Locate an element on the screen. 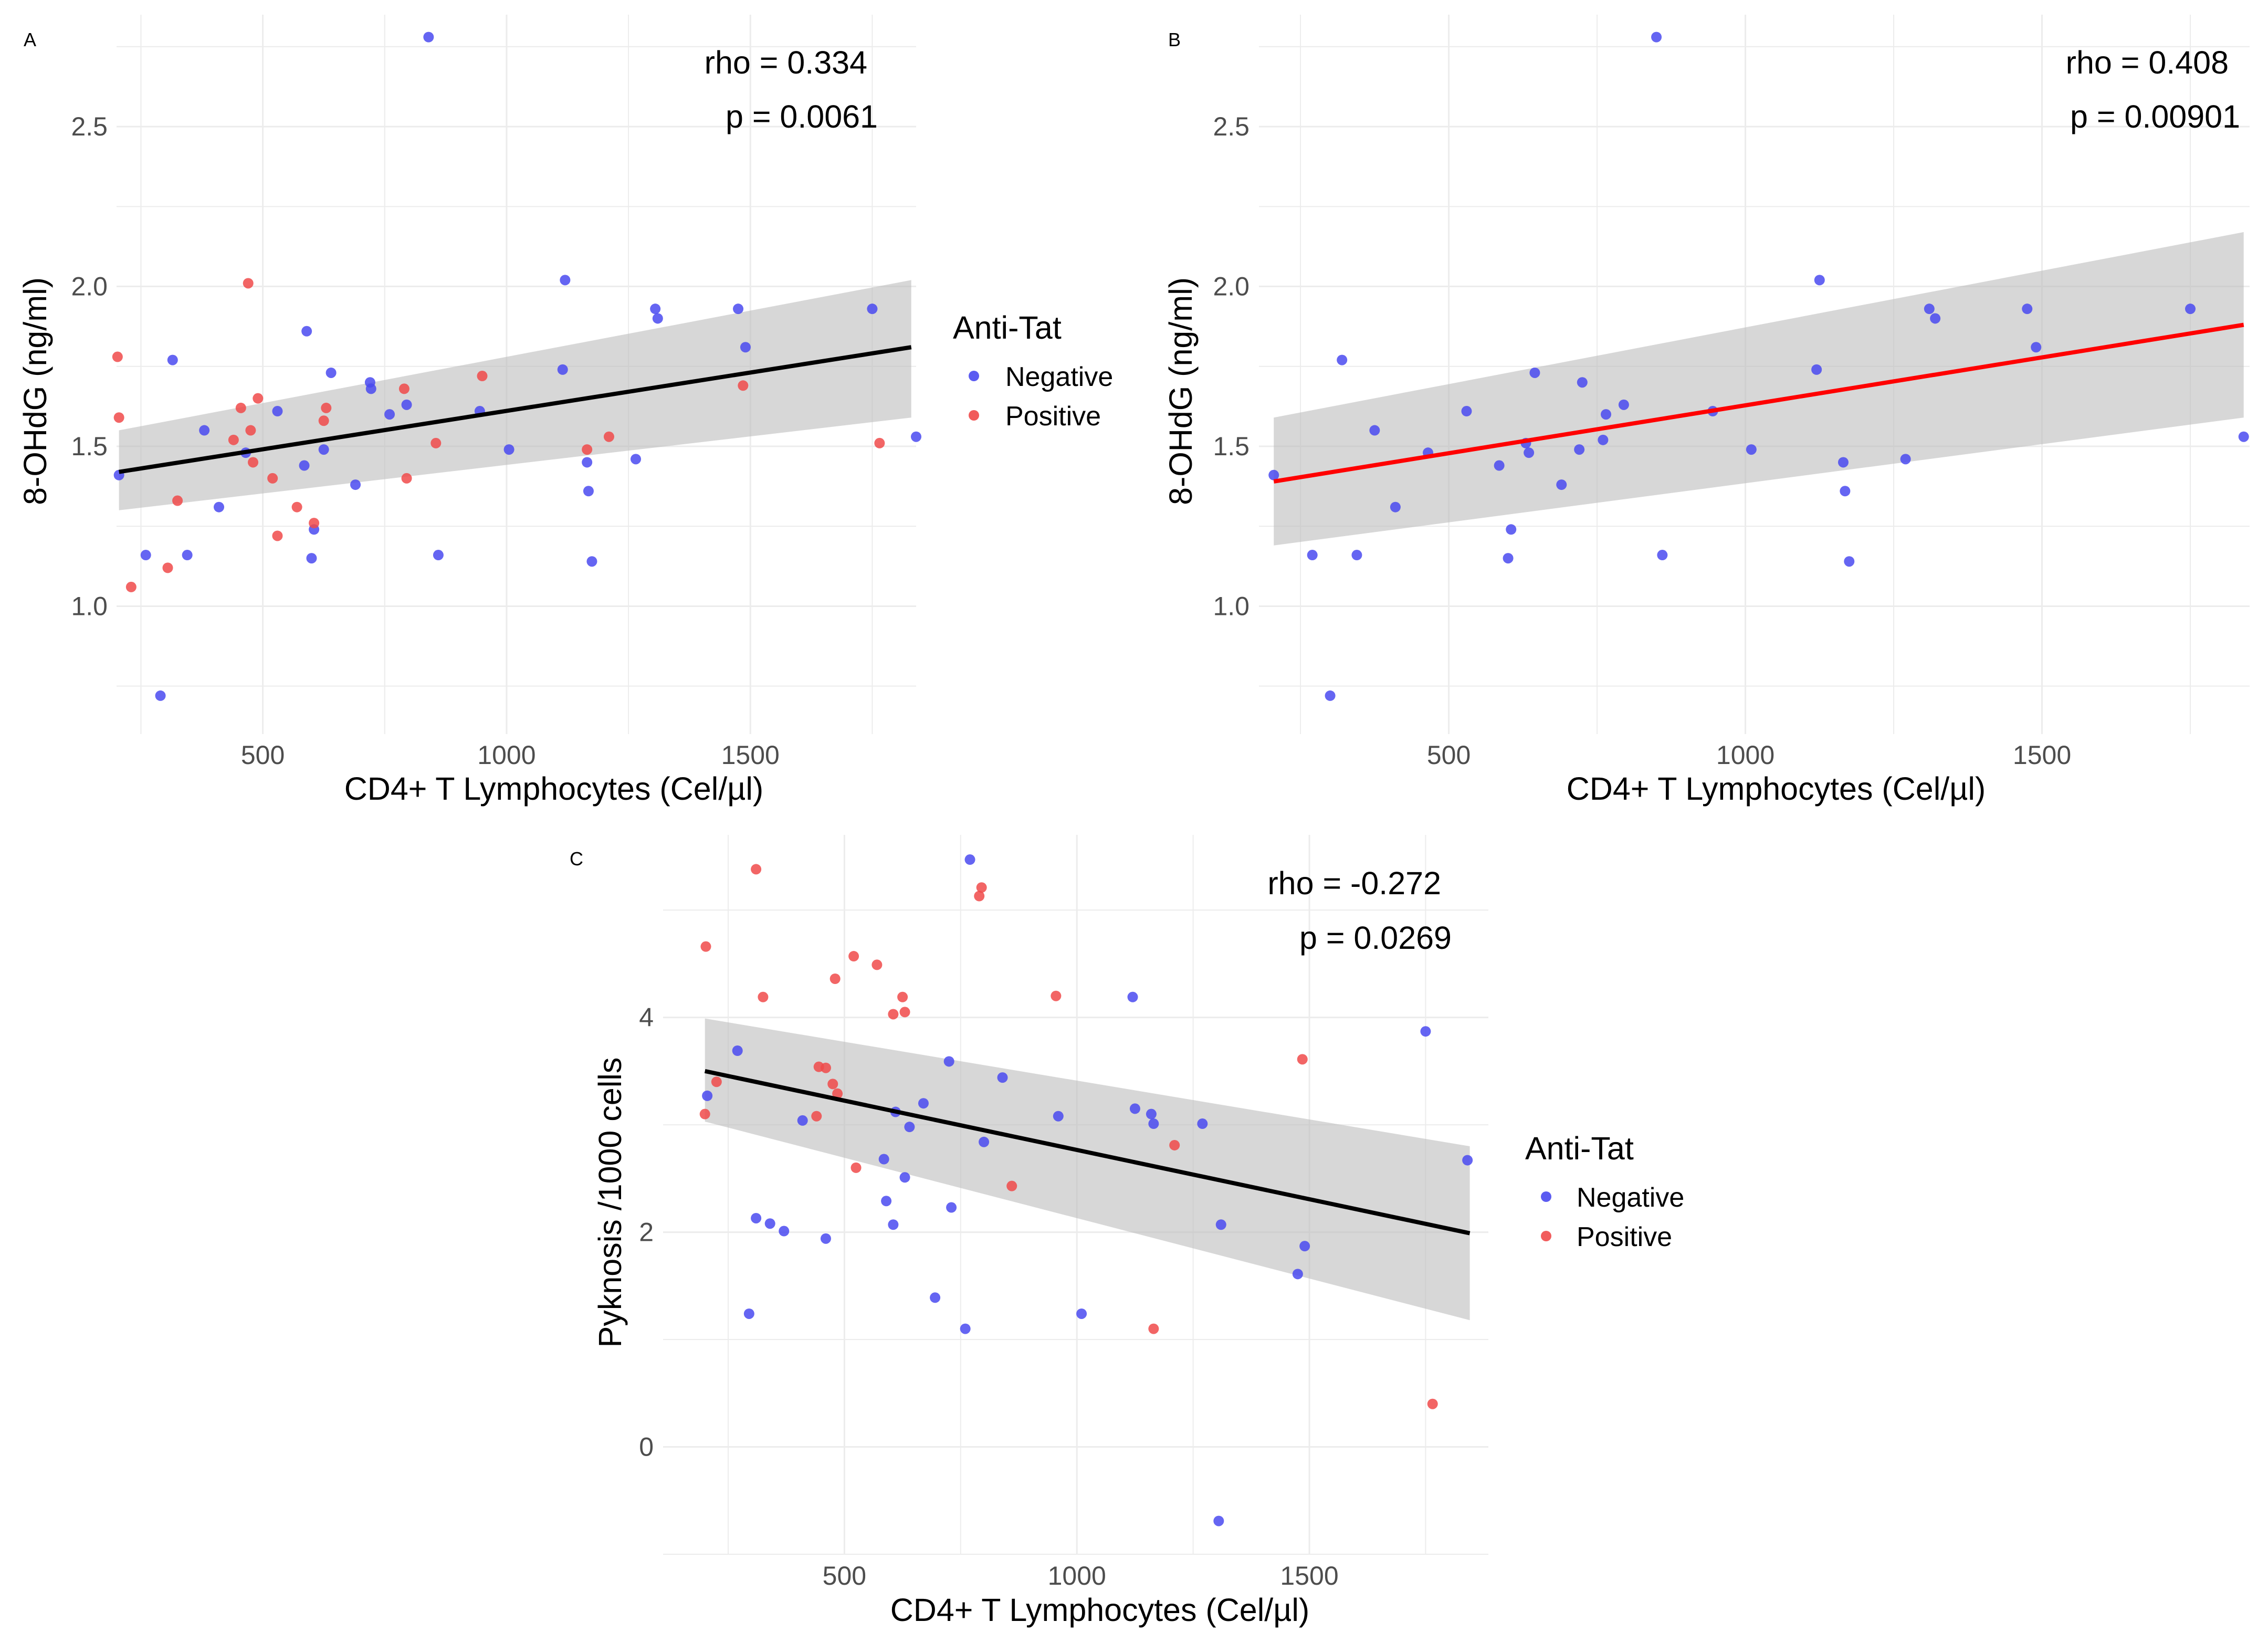  panel-a-legend-title: Anti-Tat is located at coordinates (1007, 328).